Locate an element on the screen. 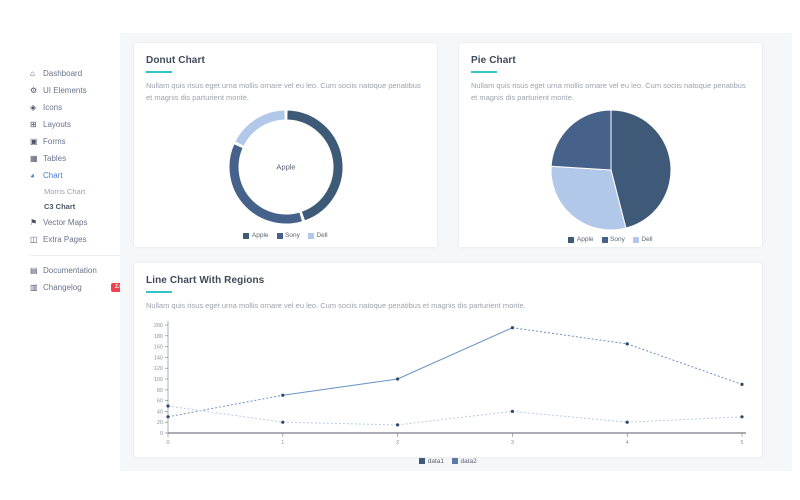 Image resolution: width=800 pixels, height=500 pixels. sidebar-item-vector-maps: ⚑ Vector Maps is located at coordinates (78, 222).